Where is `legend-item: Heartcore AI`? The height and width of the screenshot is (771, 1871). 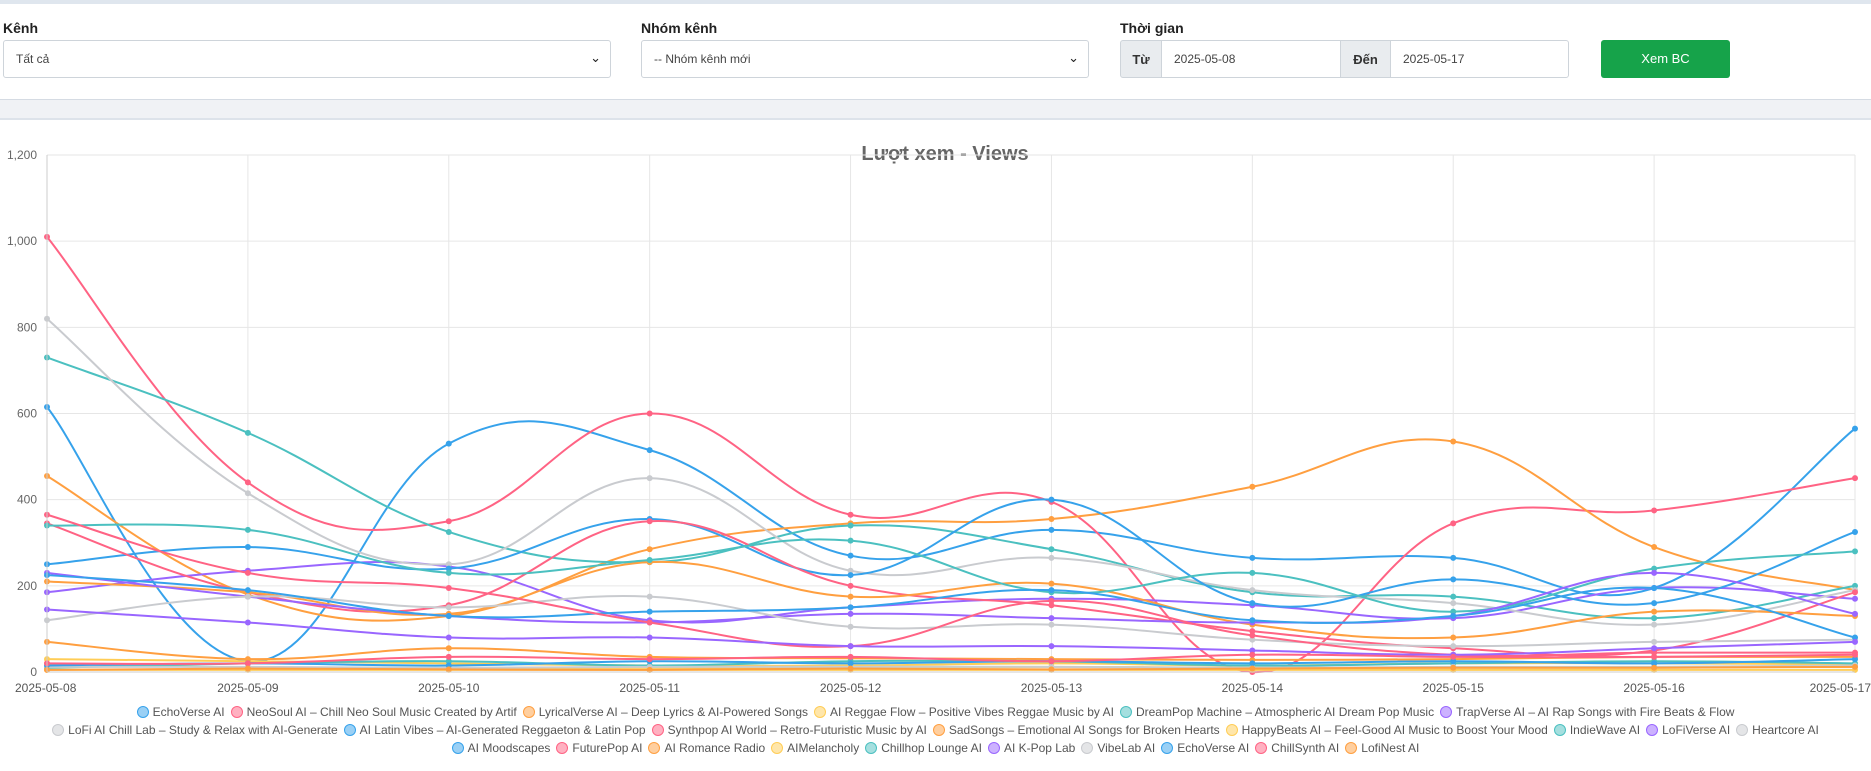
legend-item: Heartcore AI is located at coordinates (1777, 730).